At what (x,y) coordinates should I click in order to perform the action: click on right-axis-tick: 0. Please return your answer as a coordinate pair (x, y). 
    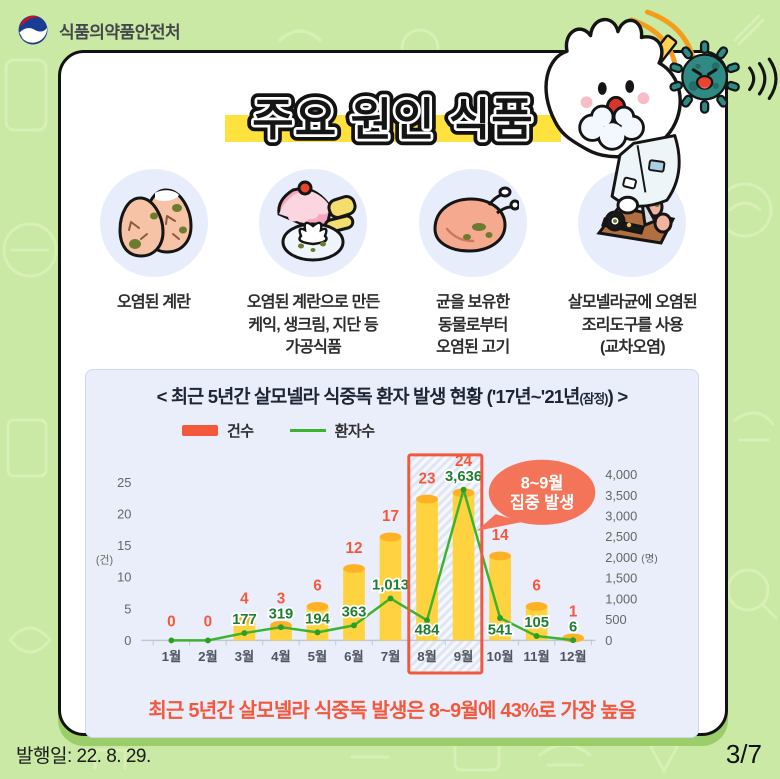
    Looking at the image, I should click on (608, 640).